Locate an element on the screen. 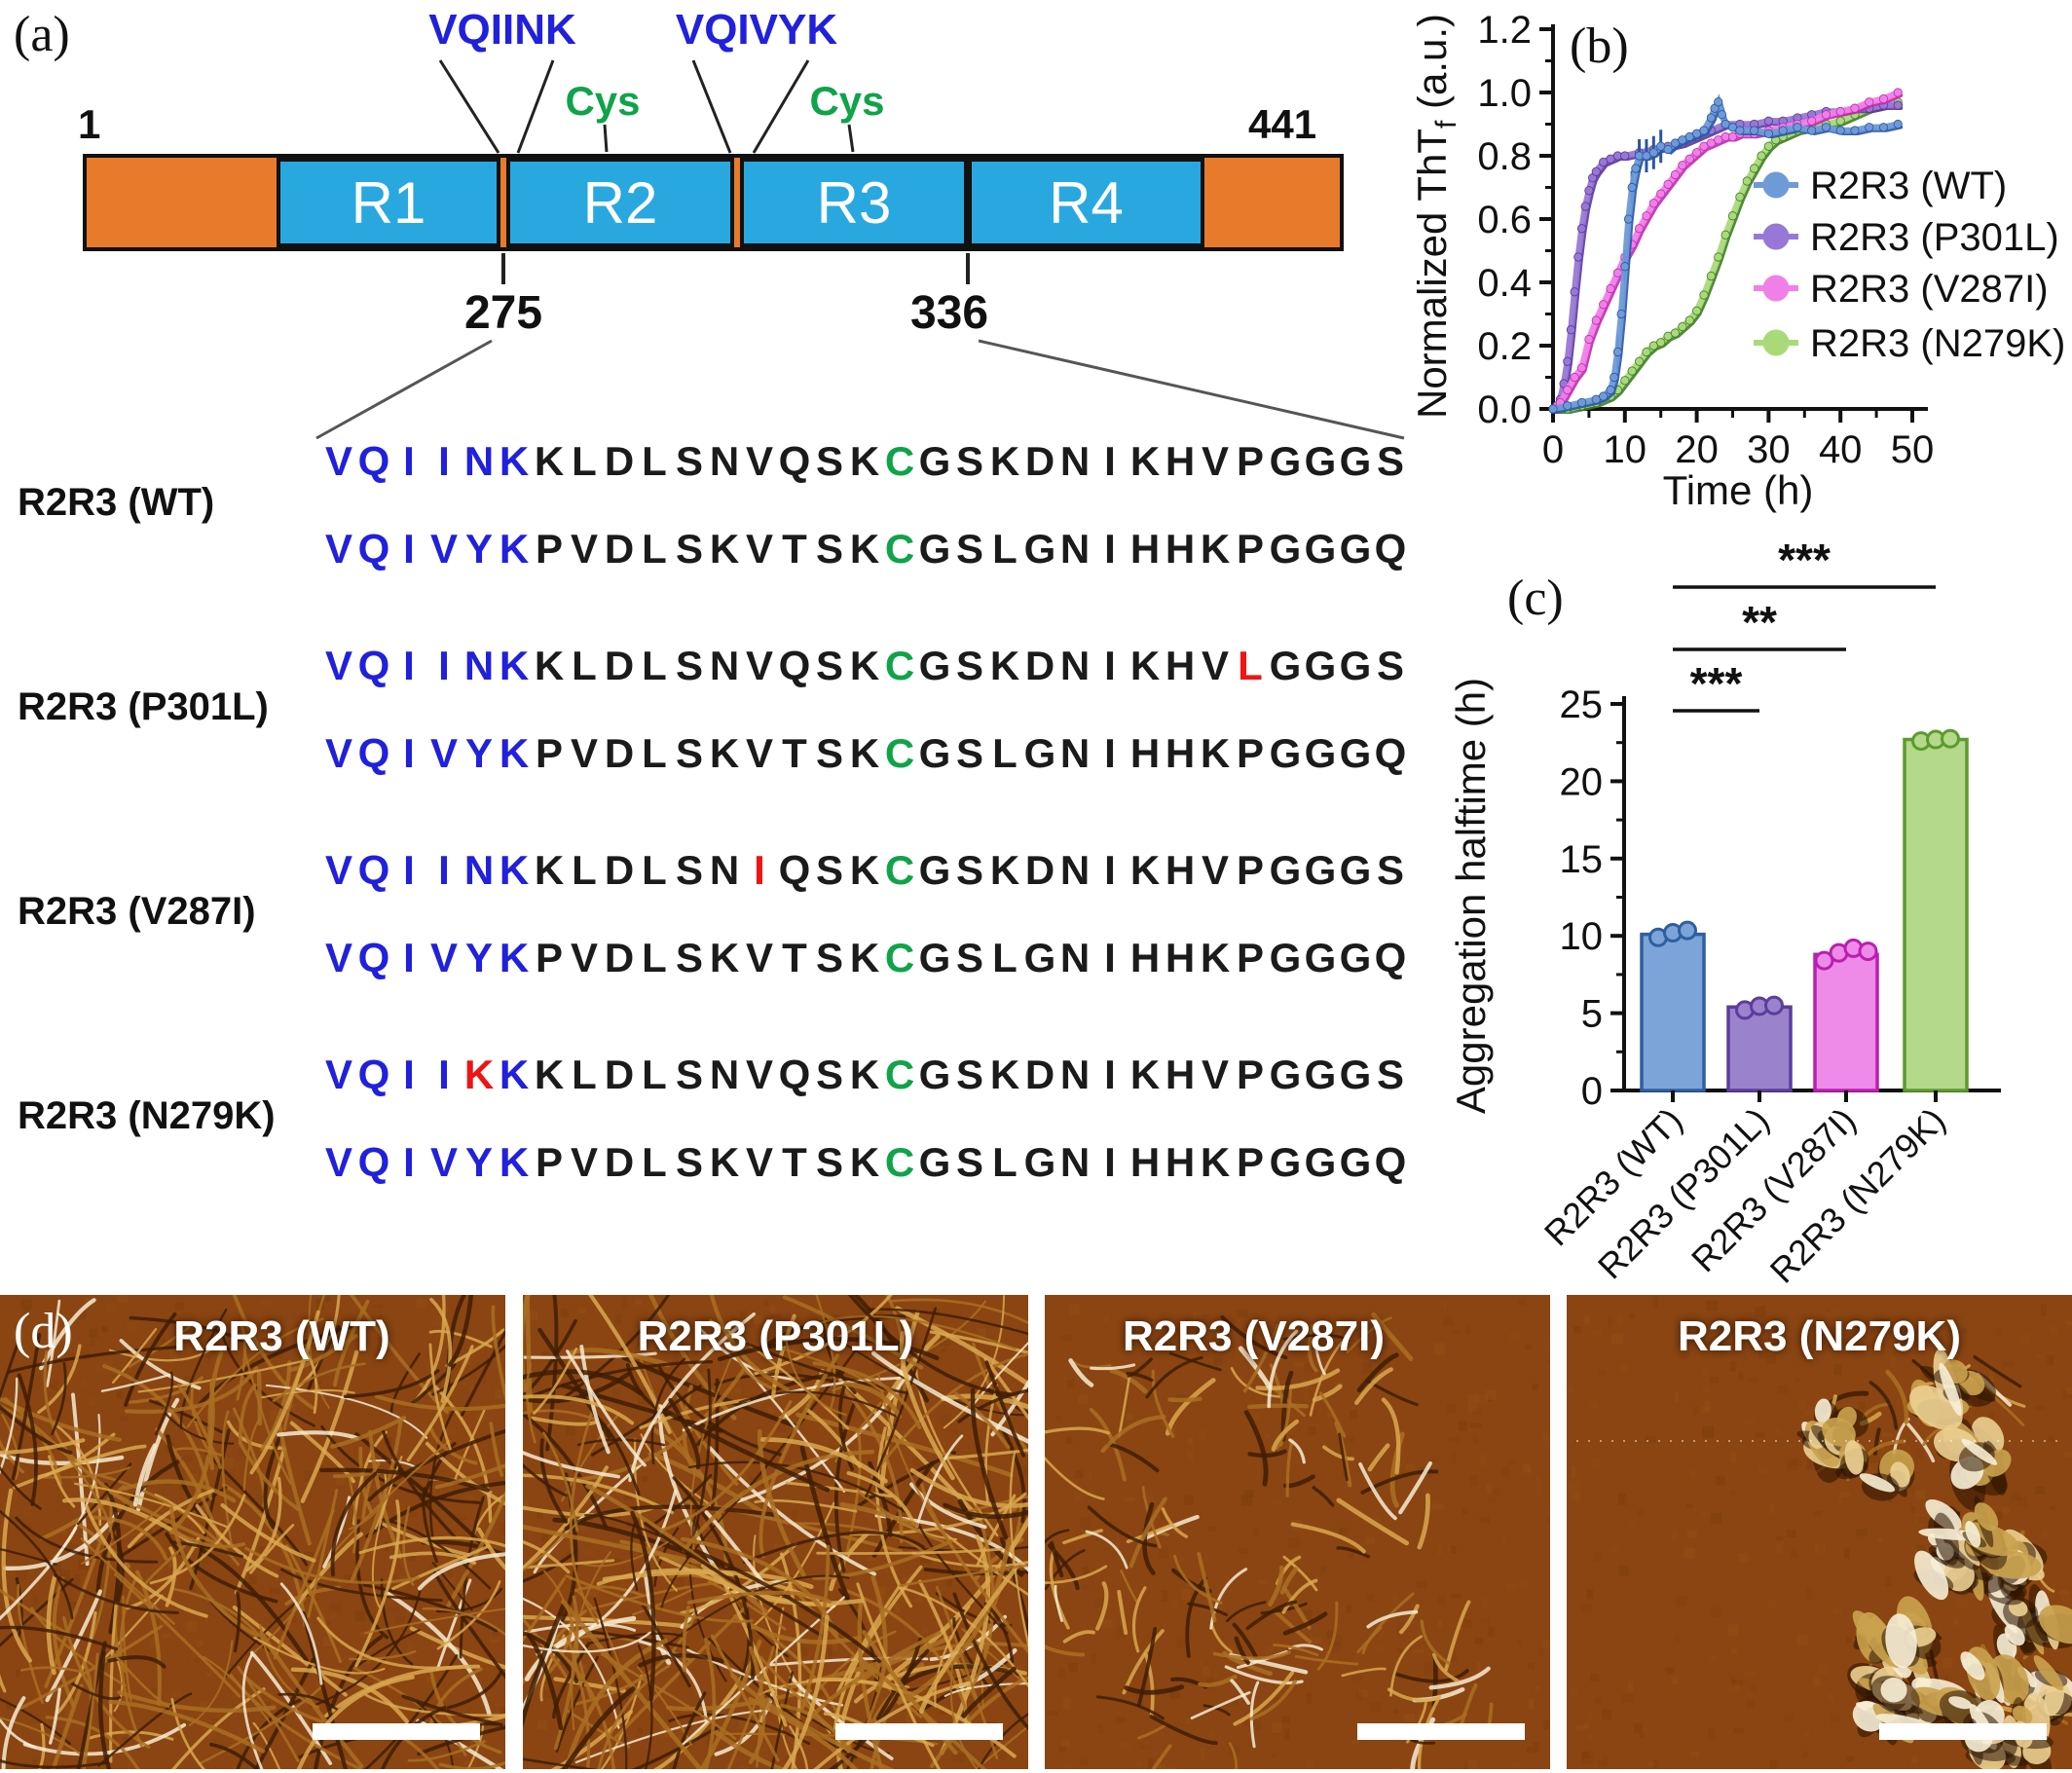 This screenshot has width=2072, height=1773. svg-text: 1.0 is located at coordinates (1504, 93).